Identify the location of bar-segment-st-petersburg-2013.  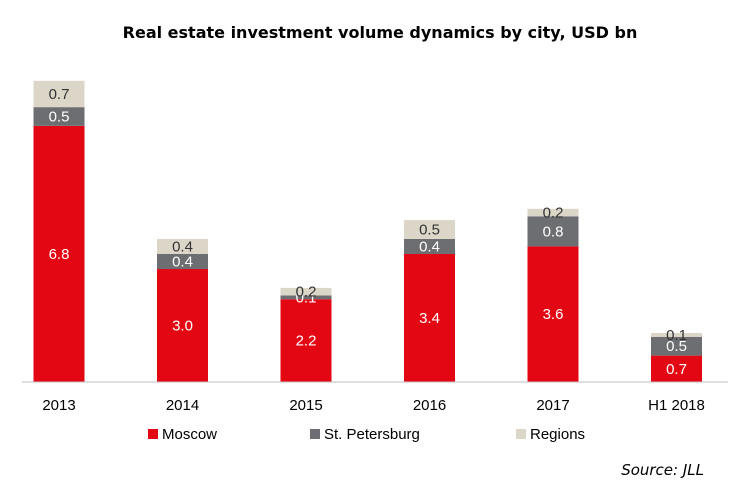
(59, 116).